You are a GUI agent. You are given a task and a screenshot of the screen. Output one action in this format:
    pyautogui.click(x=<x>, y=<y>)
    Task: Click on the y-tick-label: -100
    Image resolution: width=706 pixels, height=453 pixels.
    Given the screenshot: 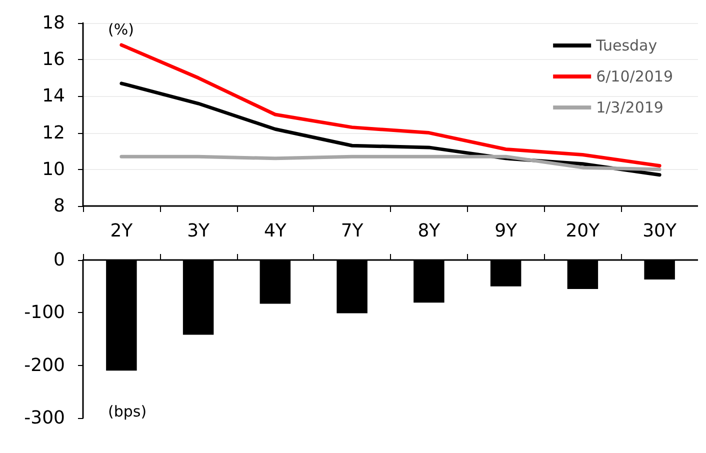 What is the action you would take?
    pyautogui.click(x=44, y=313)
    